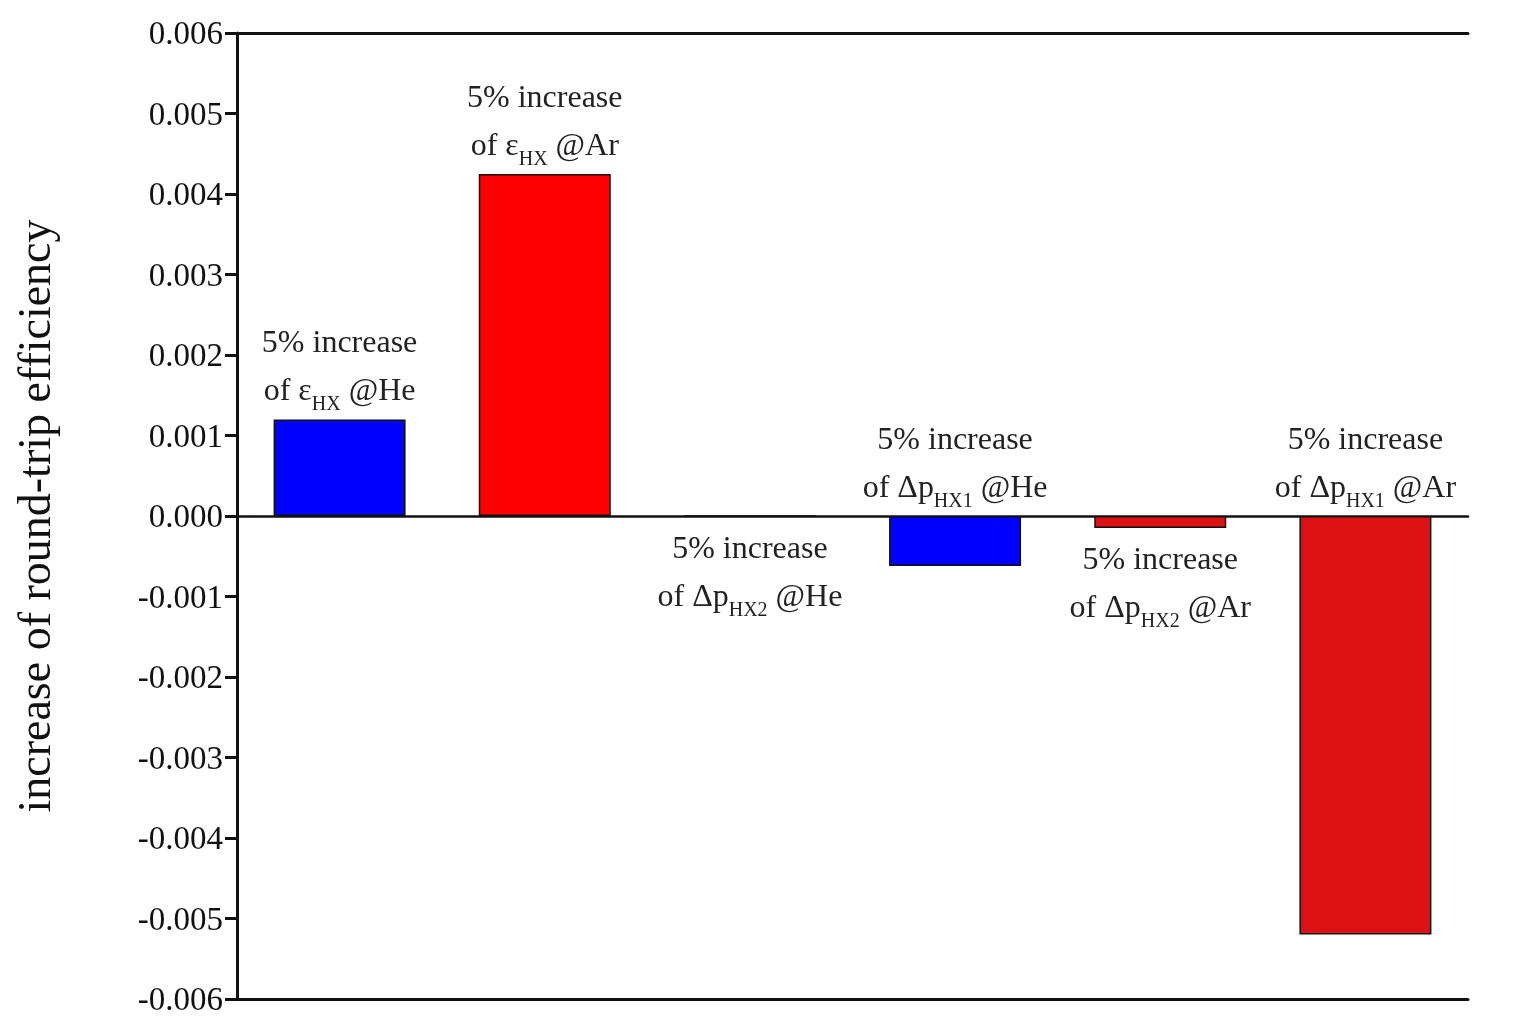  What do you see at coordinates (185, 355) in the screenshot?
I see `y-tick-label: 0.002` at bounding box center [185, 355].